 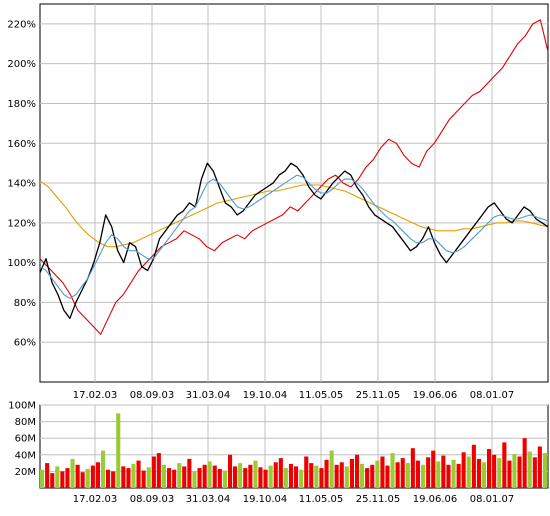 I want to click on price-y-tick-label: 200%, so click(x=21, y=64).